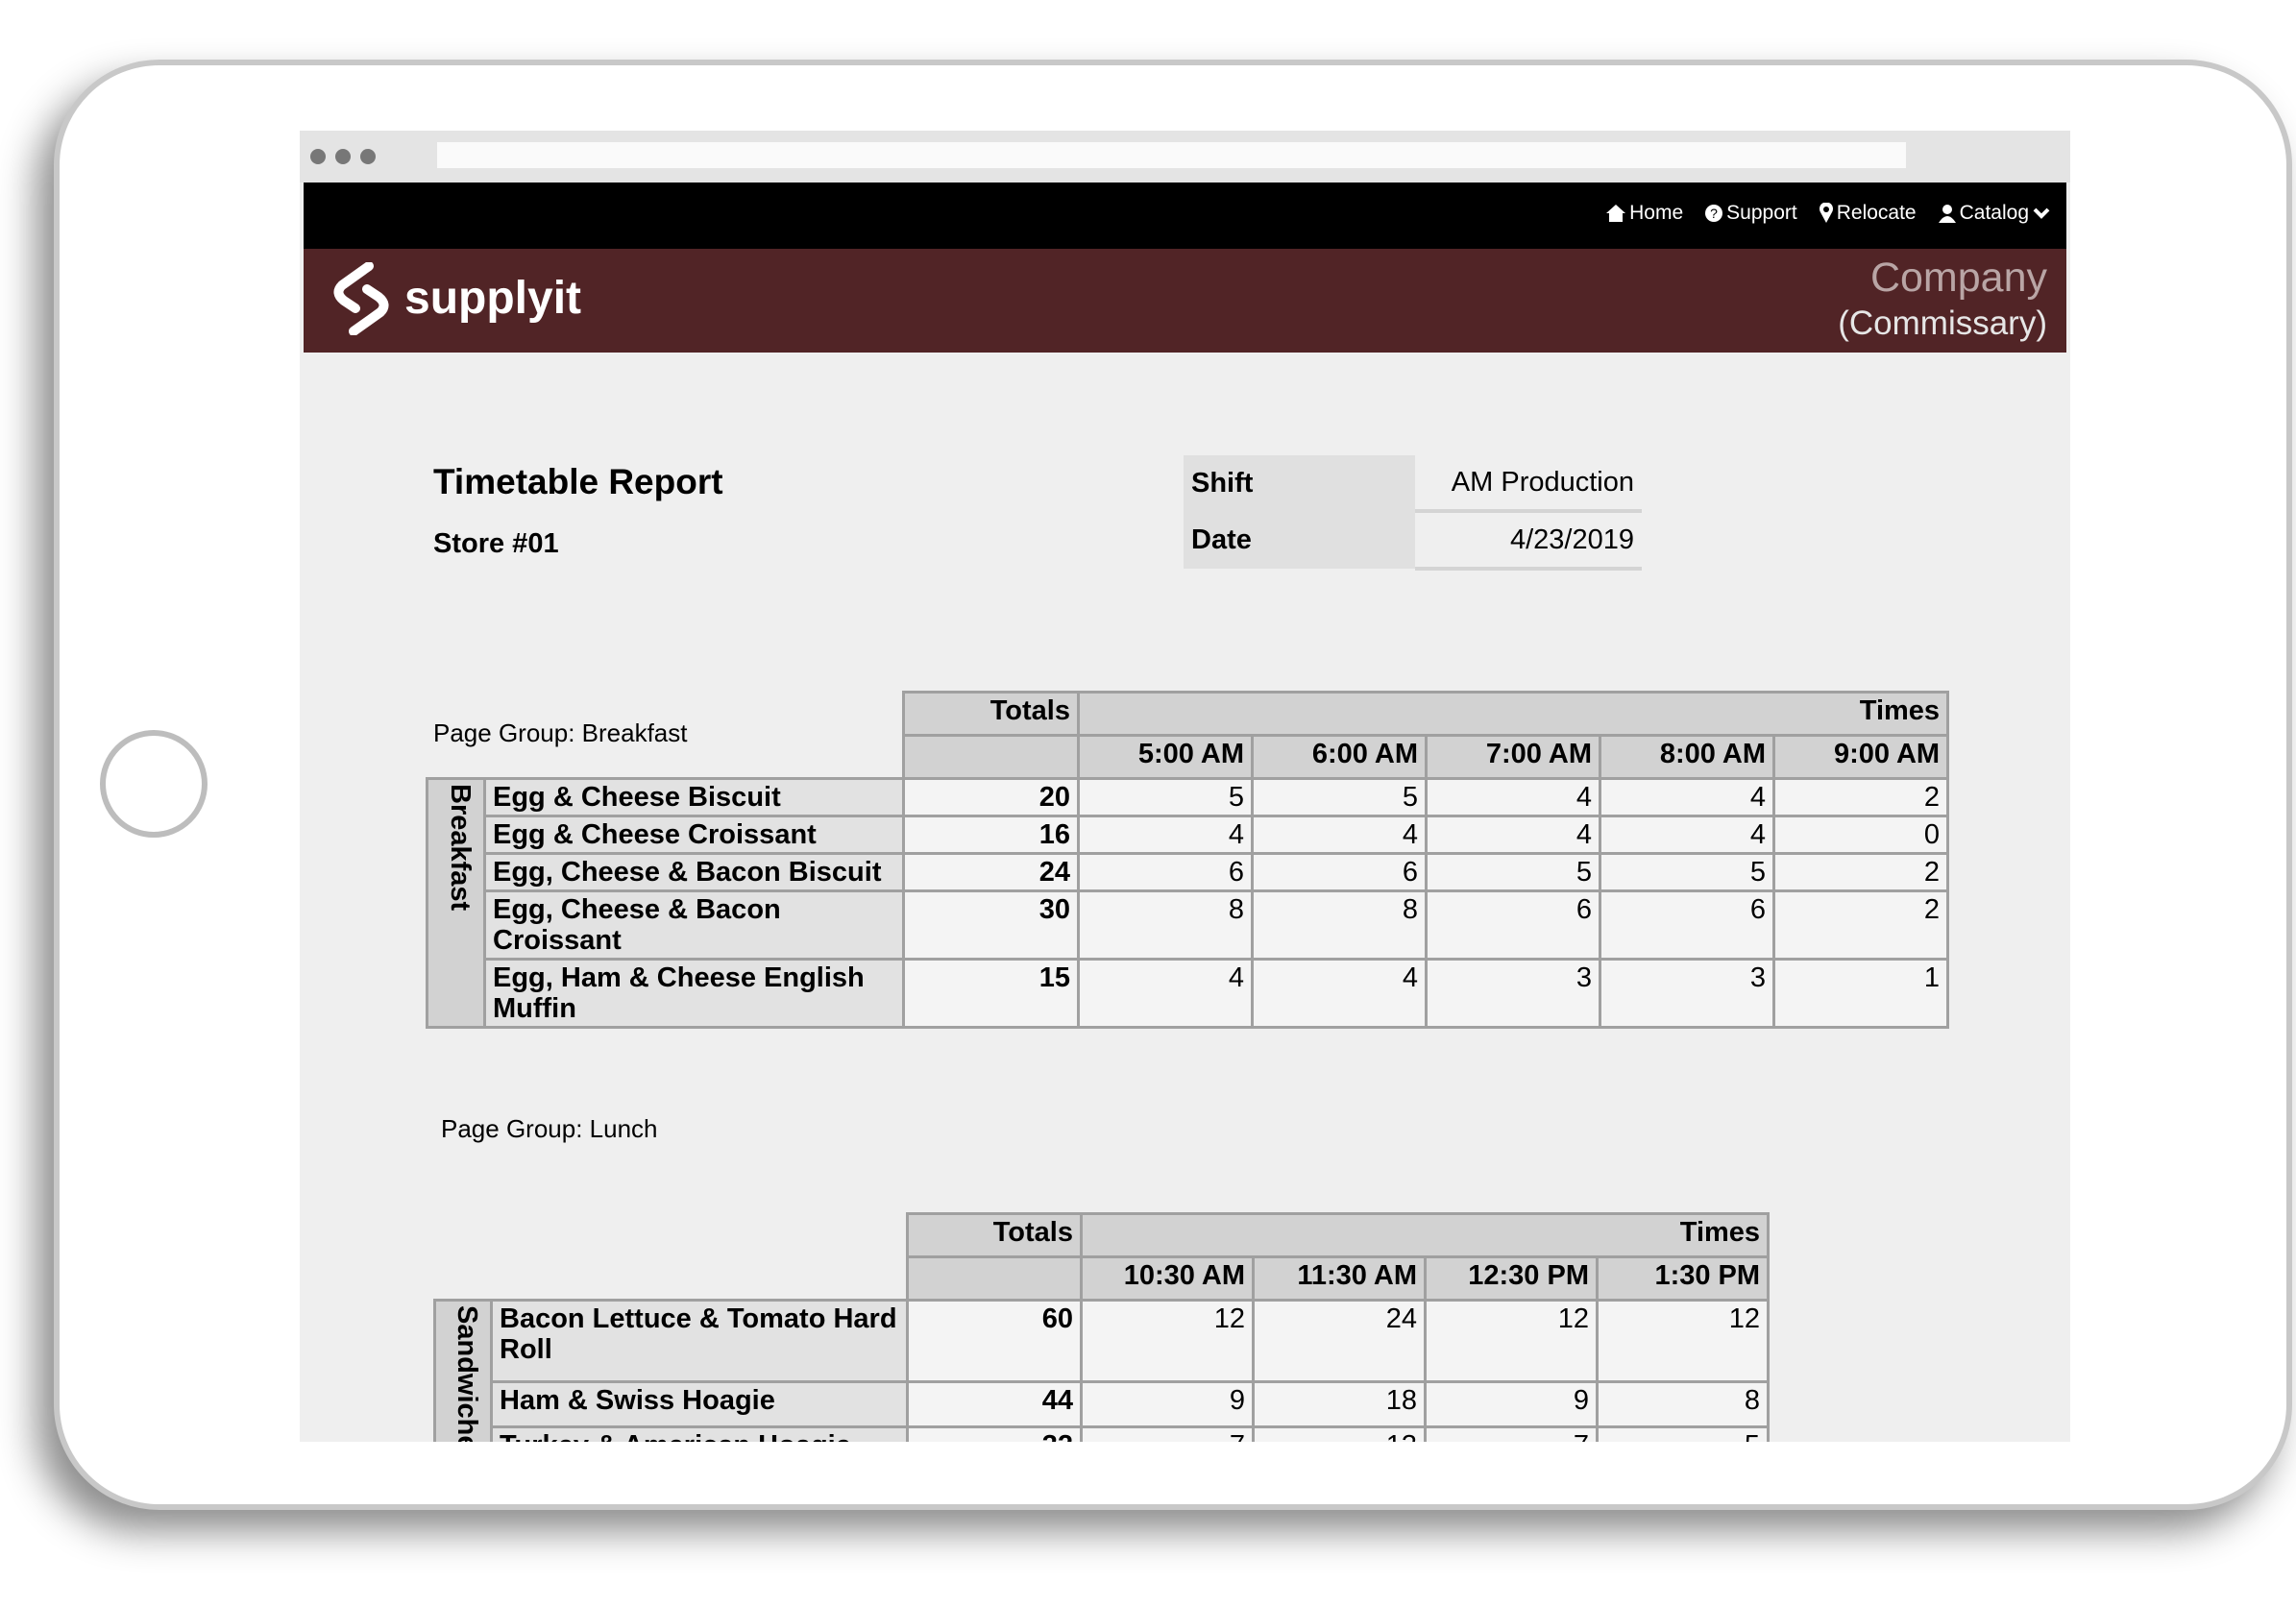 This screenshot has width=2296, height=1607. What do you see at coordinates (1513, 714) in the screenshot?
I see `times-header: Times` at bounding box center [1513, 714].